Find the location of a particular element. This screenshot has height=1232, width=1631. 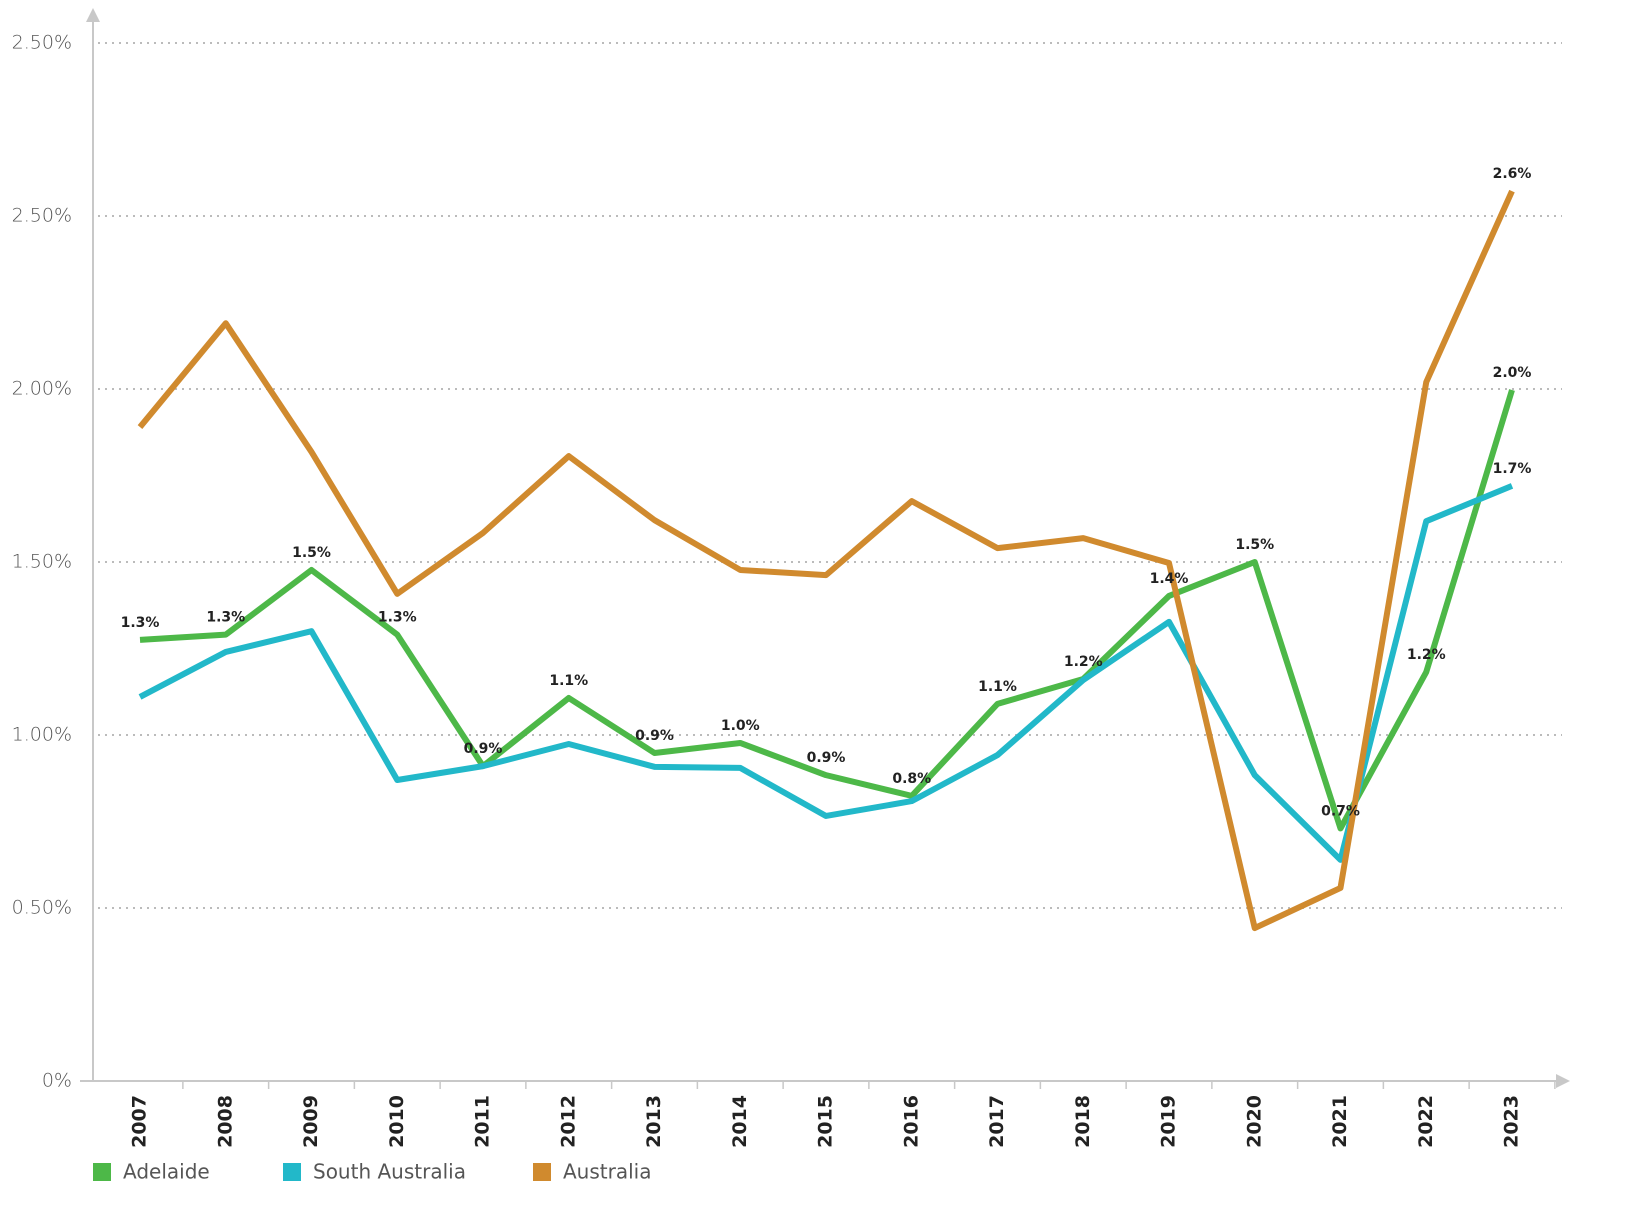

x-tick-label: 2017 is located at coordinates (997, 1121).